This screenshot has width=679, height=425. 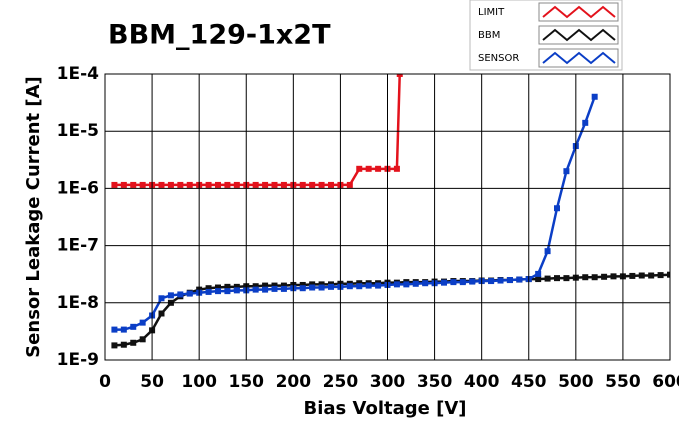 I want to click on legend-label: SENSOR, so click(x=498, y=58).